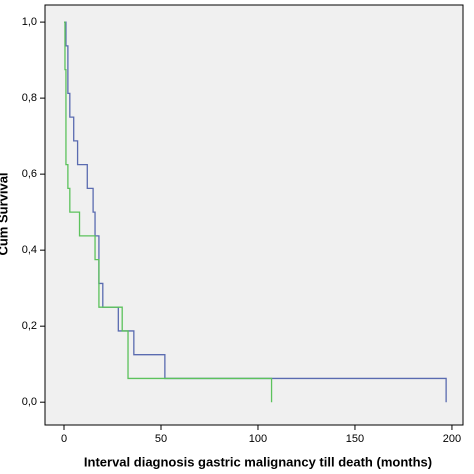 This screenshot has height=474, width=474. What do you see at coordinates (355, 439) in the screenshot?
I see `x-tick-label: 150` at bounding box center [355, 439].